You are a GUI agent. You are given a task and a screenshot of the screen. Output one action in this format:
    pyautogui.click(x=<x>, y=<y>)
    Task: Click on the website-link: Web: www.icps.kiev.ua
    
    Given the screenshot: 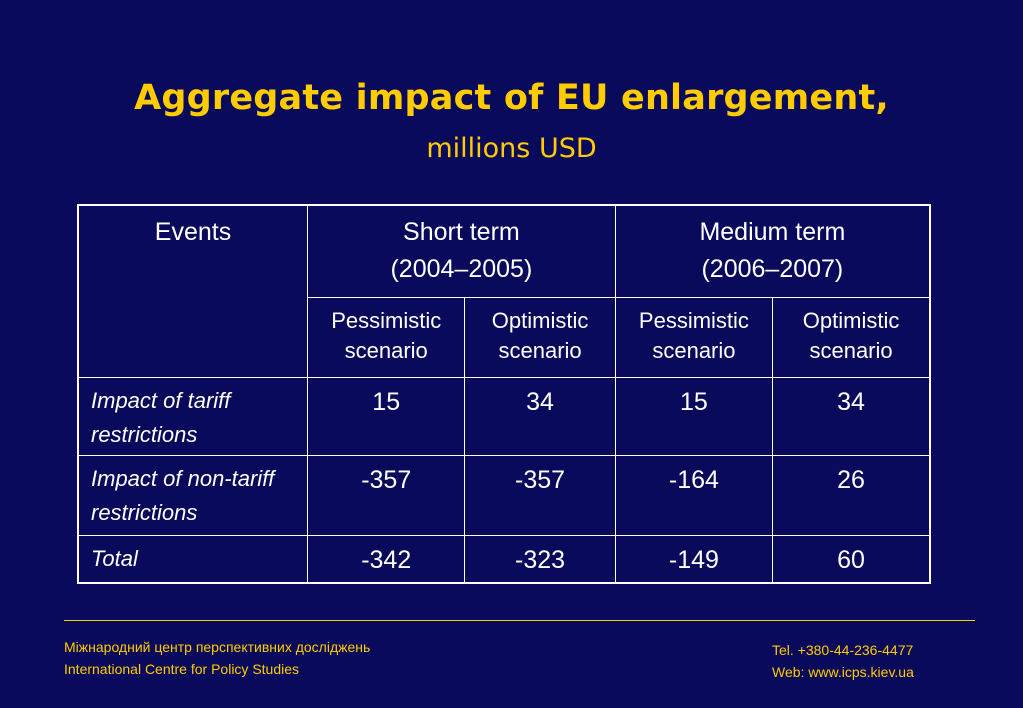 What is the action you would take?
    pyautogui.click(x=843, y=672)
    